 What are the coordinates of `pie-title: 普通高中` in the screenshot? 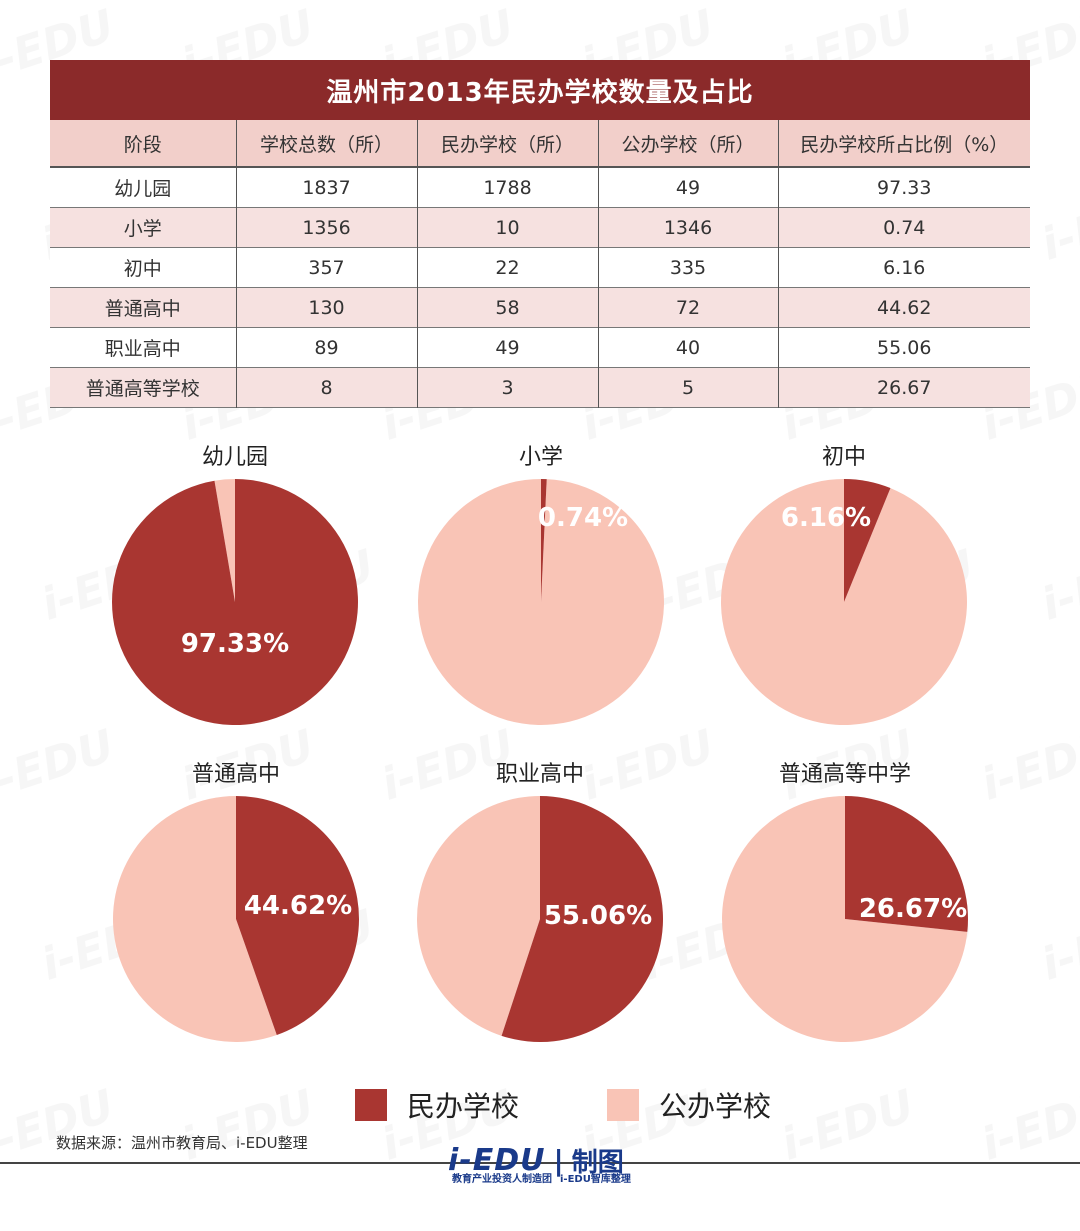 It's located at (235, 774).